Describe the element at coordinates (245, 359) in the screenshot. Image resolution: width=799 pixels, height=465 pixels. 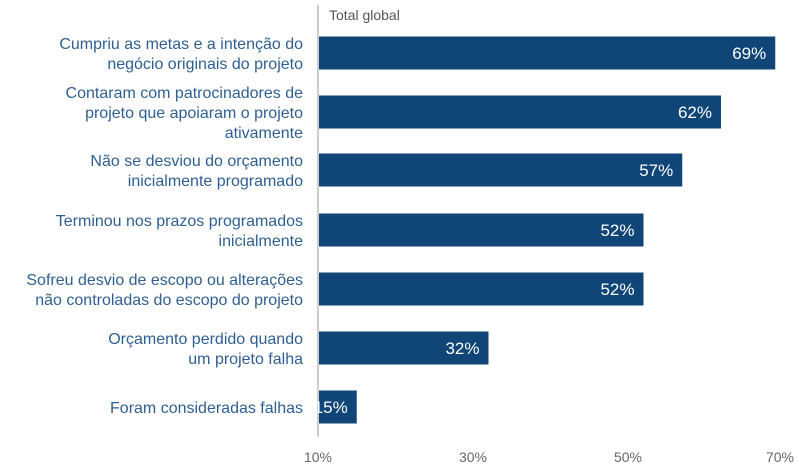
I see `category-label-line: um projeto falha` at that location.